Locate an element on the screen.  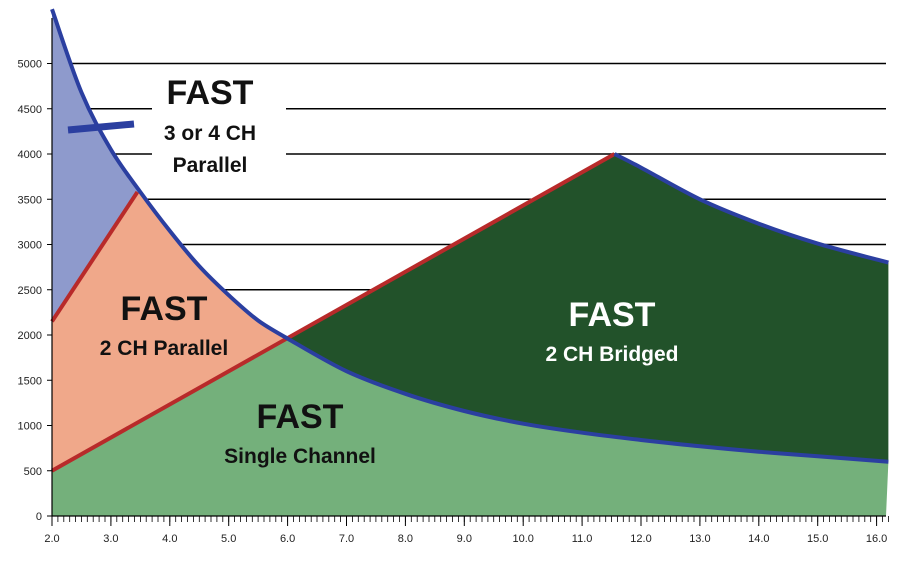
x-tick-label: 11.0 is located at coordinates (582, 539).